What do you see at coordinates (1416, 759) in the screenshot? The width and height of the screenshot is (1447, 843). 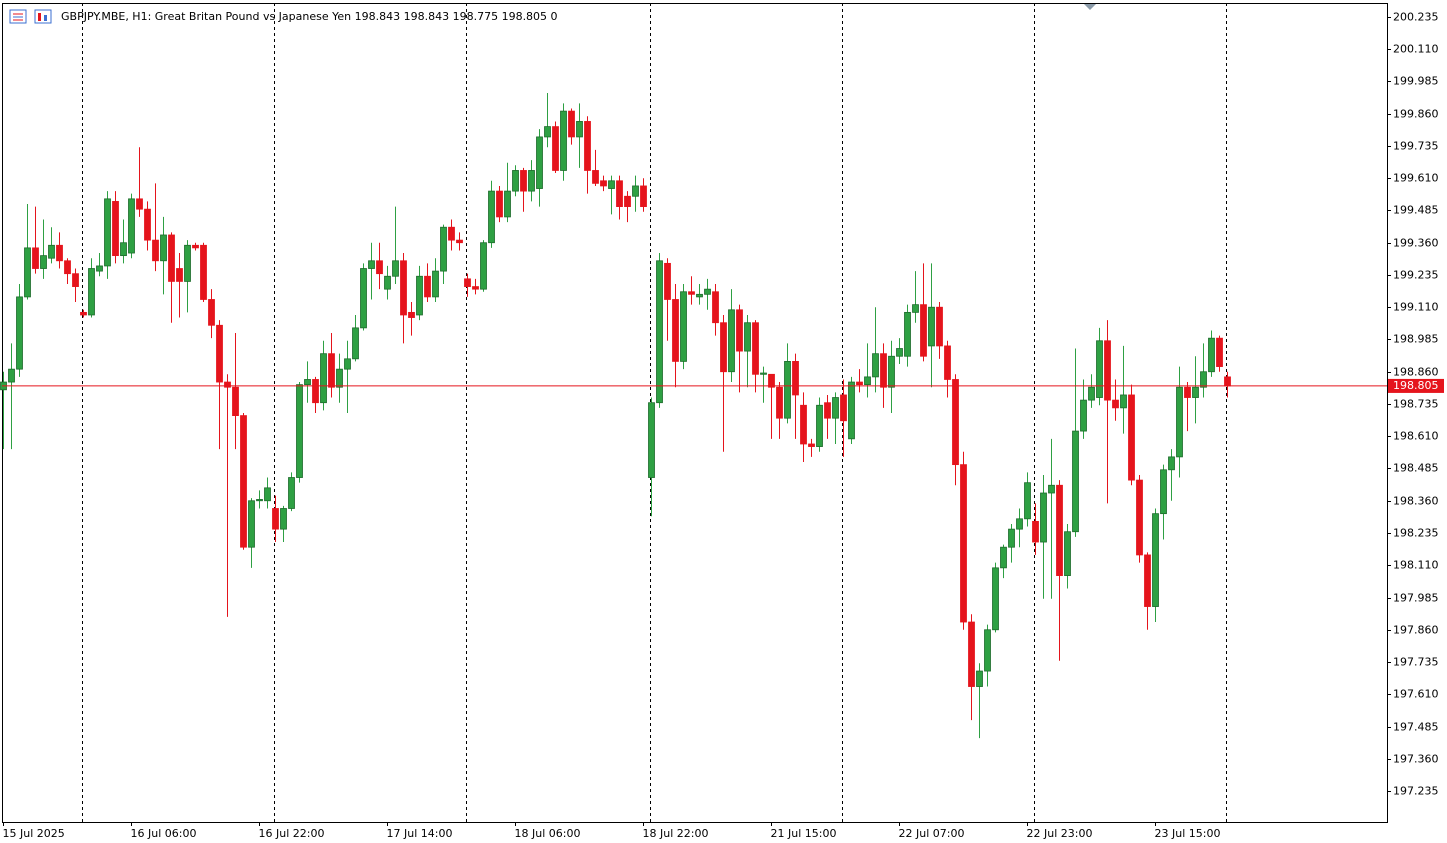 I see `y-tick-label: 197.360` at bounding box center [1416, 759].